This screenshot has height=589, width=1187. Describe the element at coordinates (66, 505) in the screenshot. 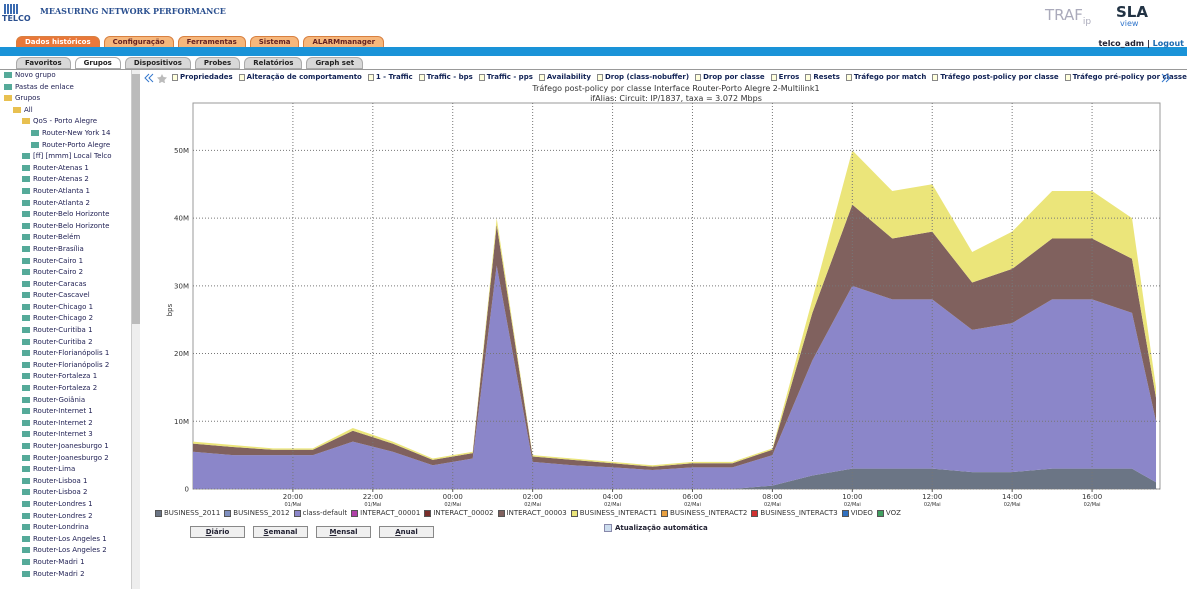

I see `tree-item: Router-Londres 1` at that location.